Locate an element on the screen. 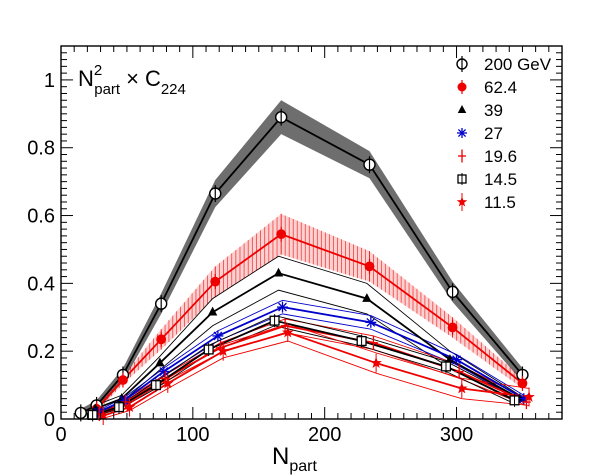 The width and height of the screenshot is (600, 476). y-tick-label: 0 is located at coordinates (49, 420).